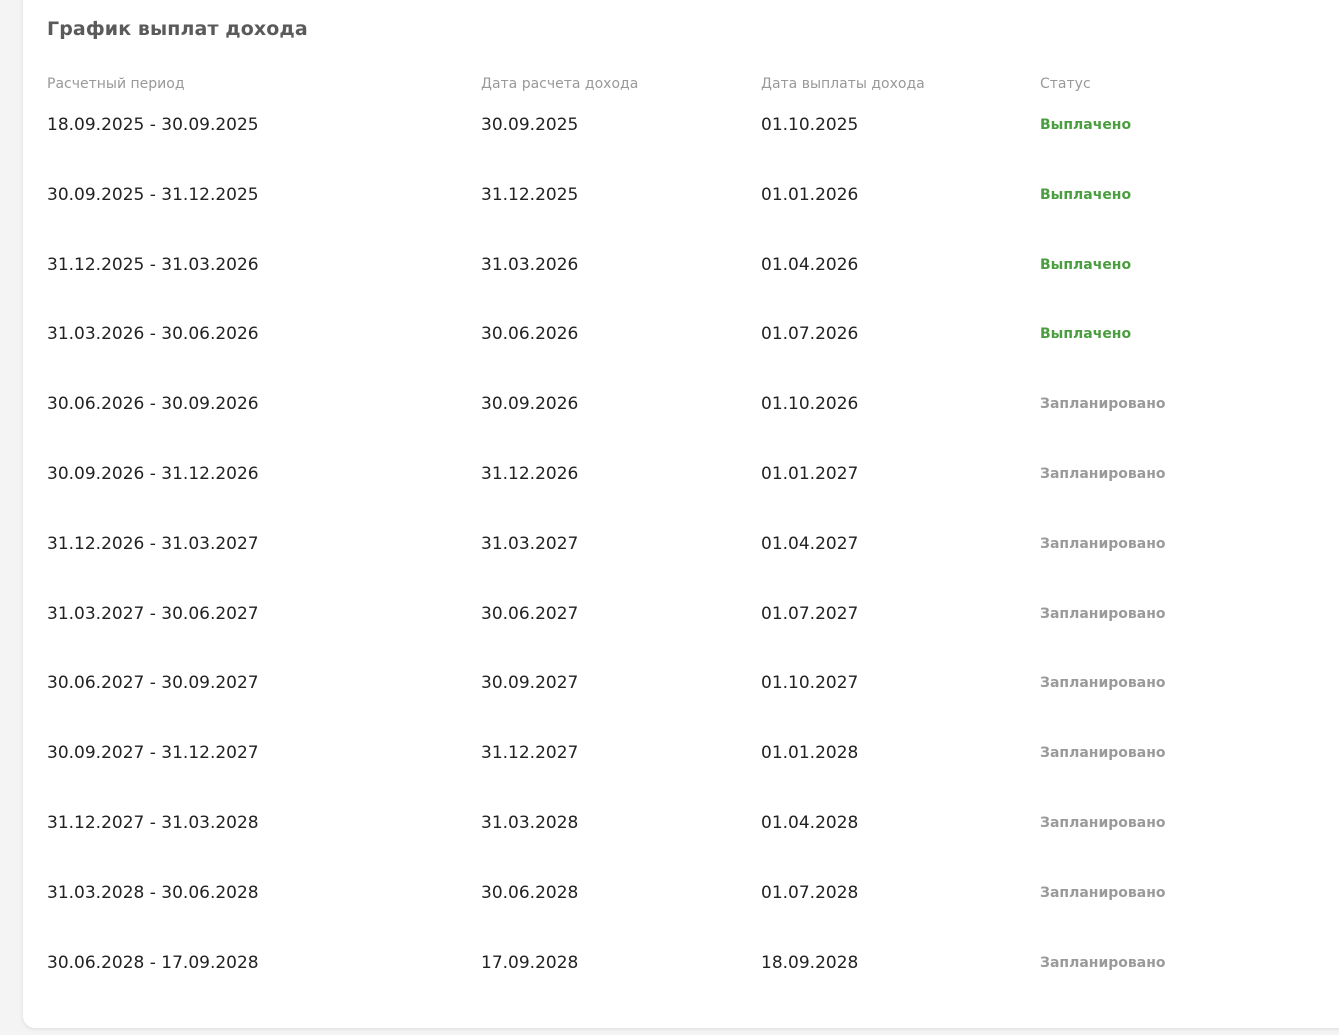  I want to click on period-cell: 30.06.2027 - 30.09.2027, so click(153, 683).